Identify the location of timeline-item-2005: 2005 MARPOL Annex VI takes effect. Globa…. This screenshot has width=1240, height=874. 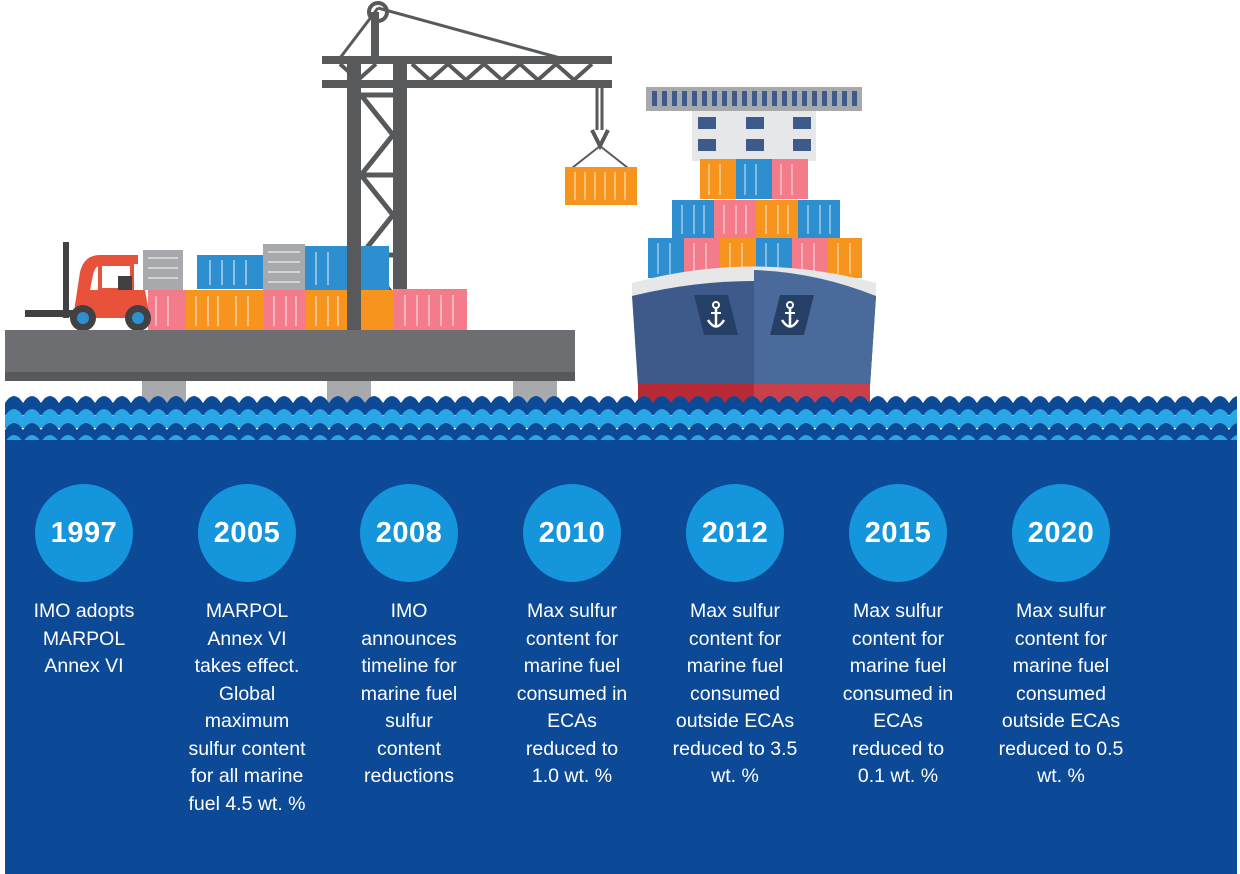
(247, 651).